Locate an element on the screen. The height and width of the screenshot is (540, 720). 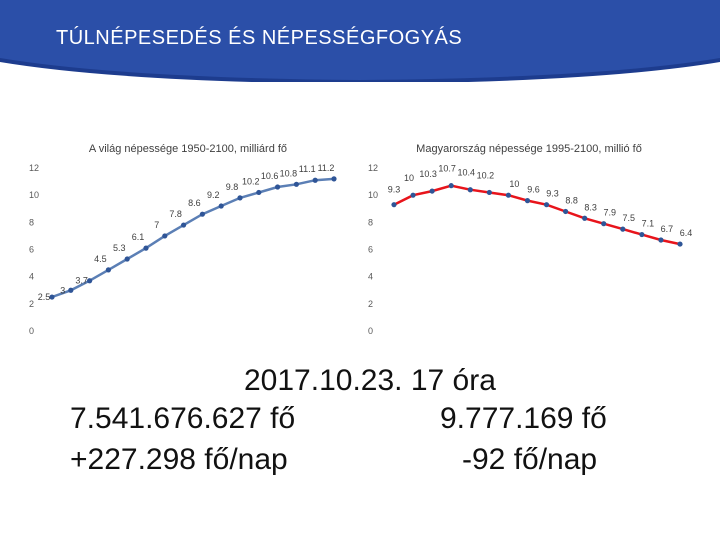
world-data-label: 8.6 is located at coordinates (194, 203).